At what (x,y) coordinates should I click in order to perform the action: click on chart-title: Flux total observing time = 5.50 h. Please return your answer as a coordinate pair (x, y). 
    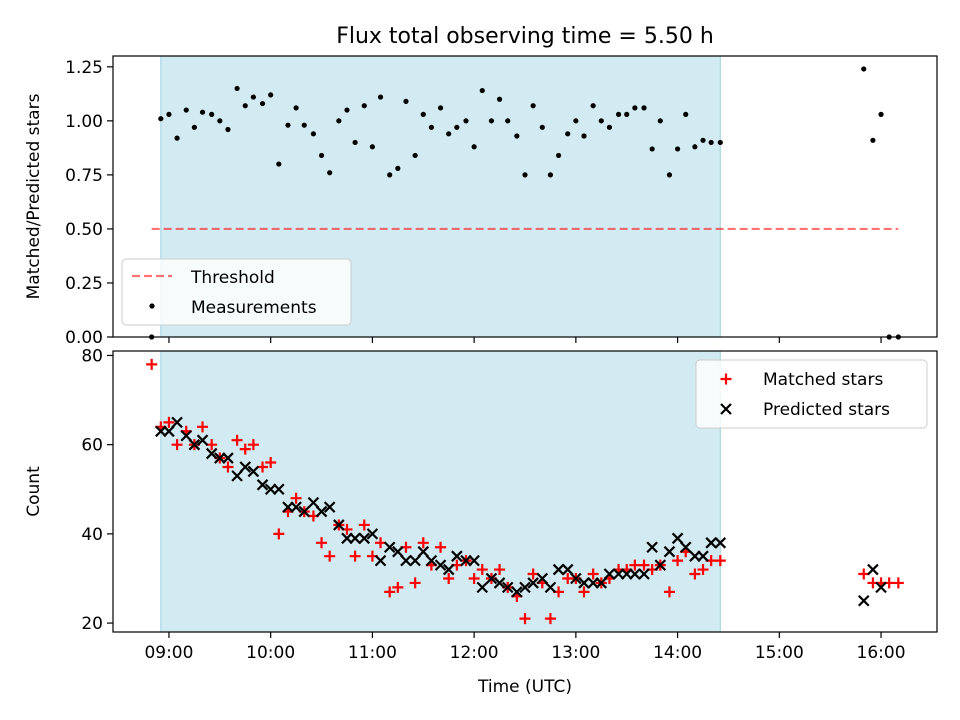
    Looking at the image, I should click on (525, 36).